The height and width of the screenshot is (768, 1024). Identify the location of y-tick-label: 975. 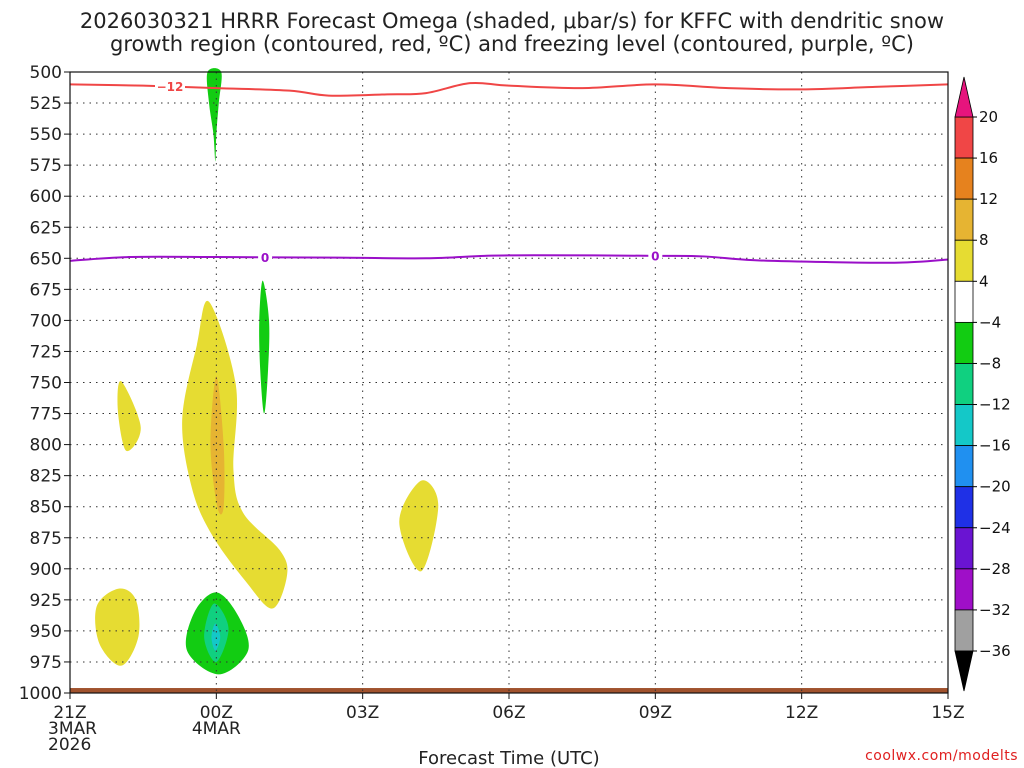
(46, 663).